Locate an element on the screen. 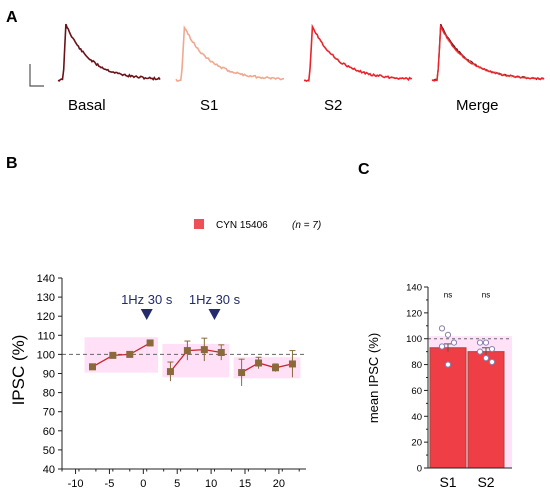  timecourse-ytick-label: 140 is located at coordinates (46, 279).